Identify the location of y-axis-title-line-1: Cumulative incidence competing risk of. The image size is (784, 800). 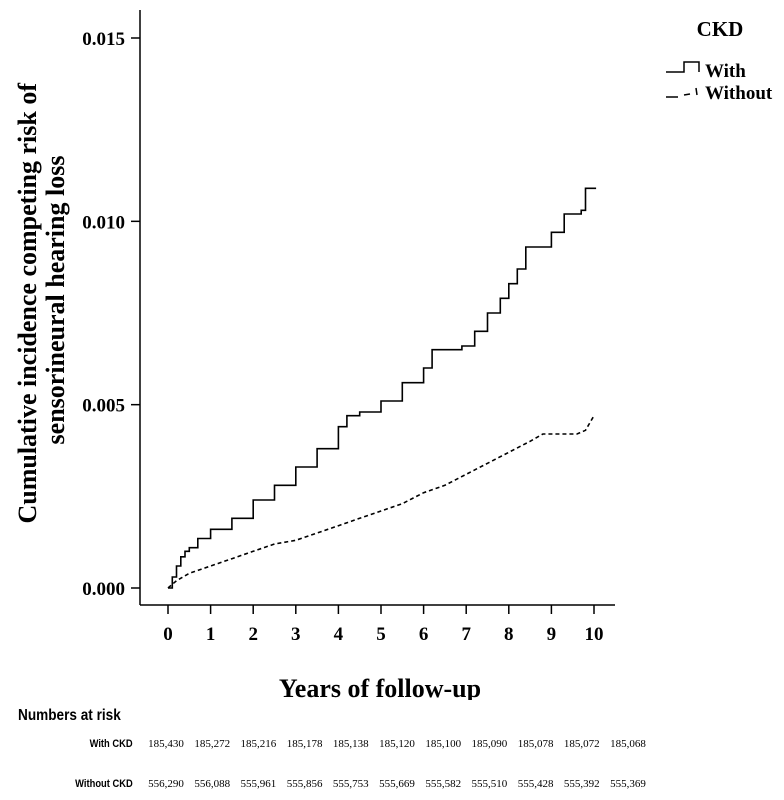
(27, 303).